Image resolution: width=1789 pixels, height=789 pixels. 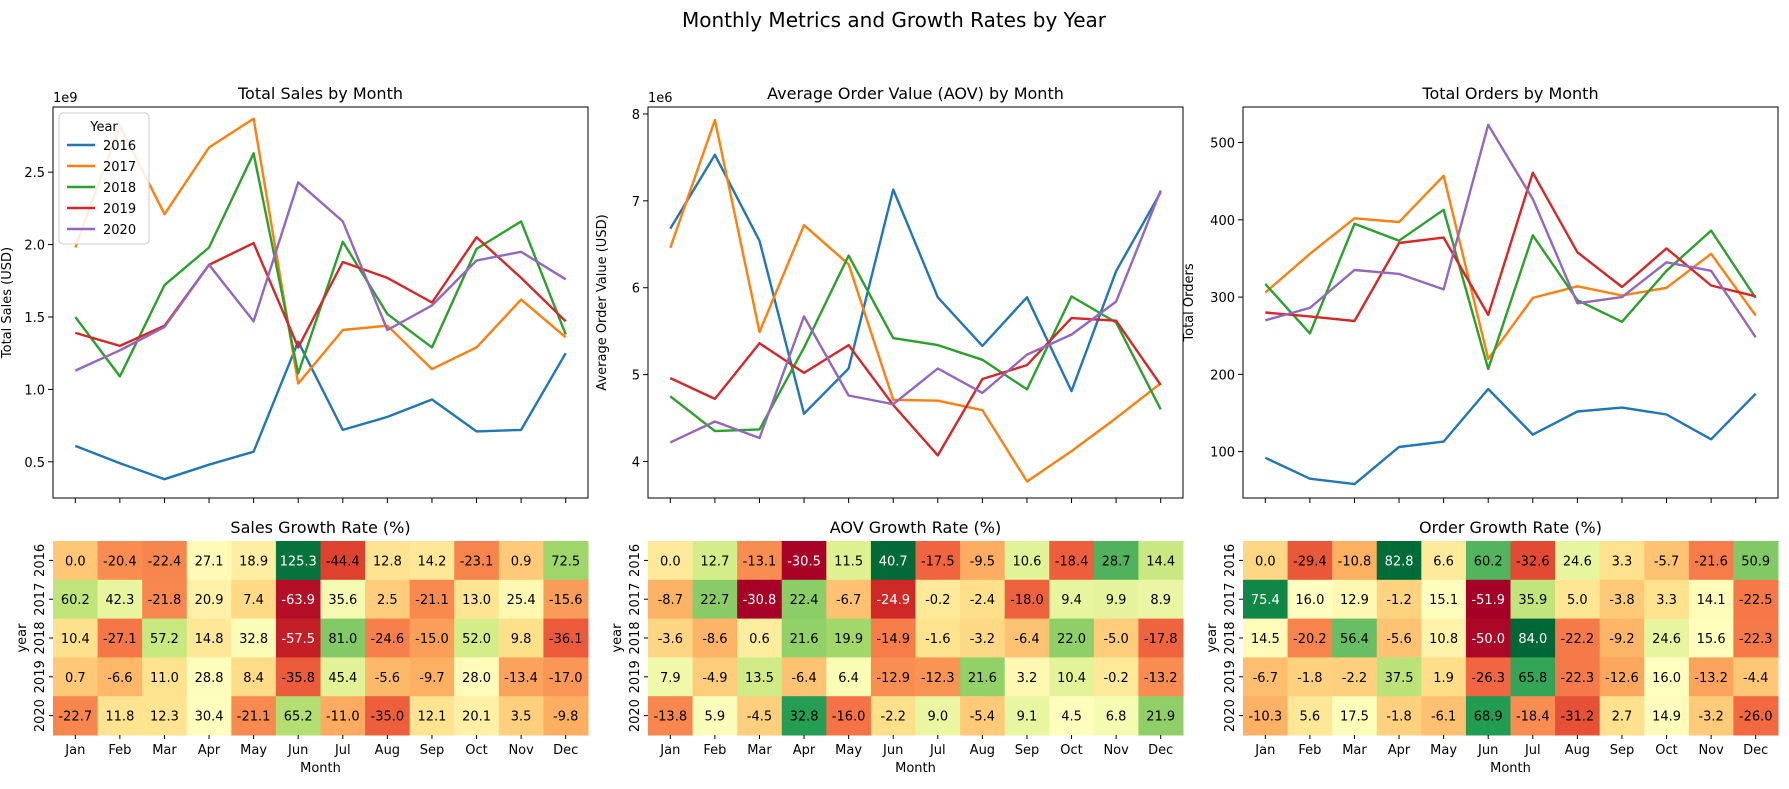 I want to click on heatmap-cell-label: 14.5, so click(x=1265, y=639).